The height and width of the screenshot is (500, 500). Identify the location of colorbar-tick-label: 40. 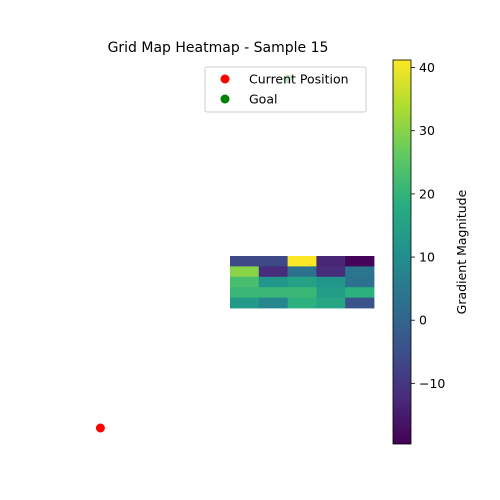
(427, 67).